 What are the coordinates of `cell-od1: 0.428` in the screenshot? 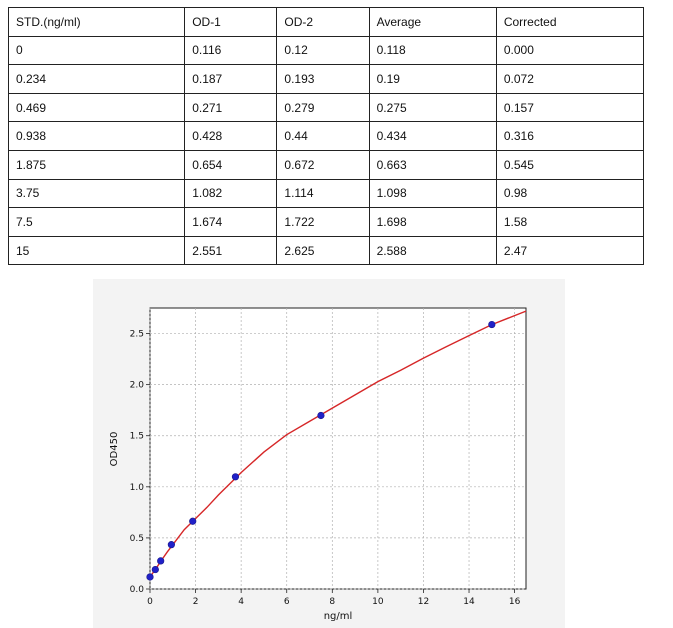 It's located at (231, 136).